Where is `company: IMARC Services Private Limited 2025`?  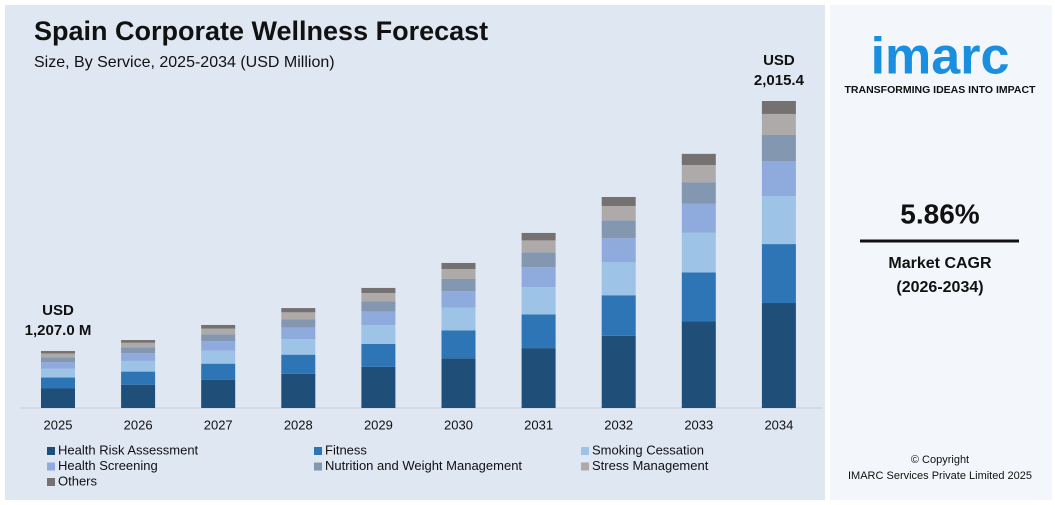
company: IMARC Services Private Limited 2025 is located at coordinates (940, 476).